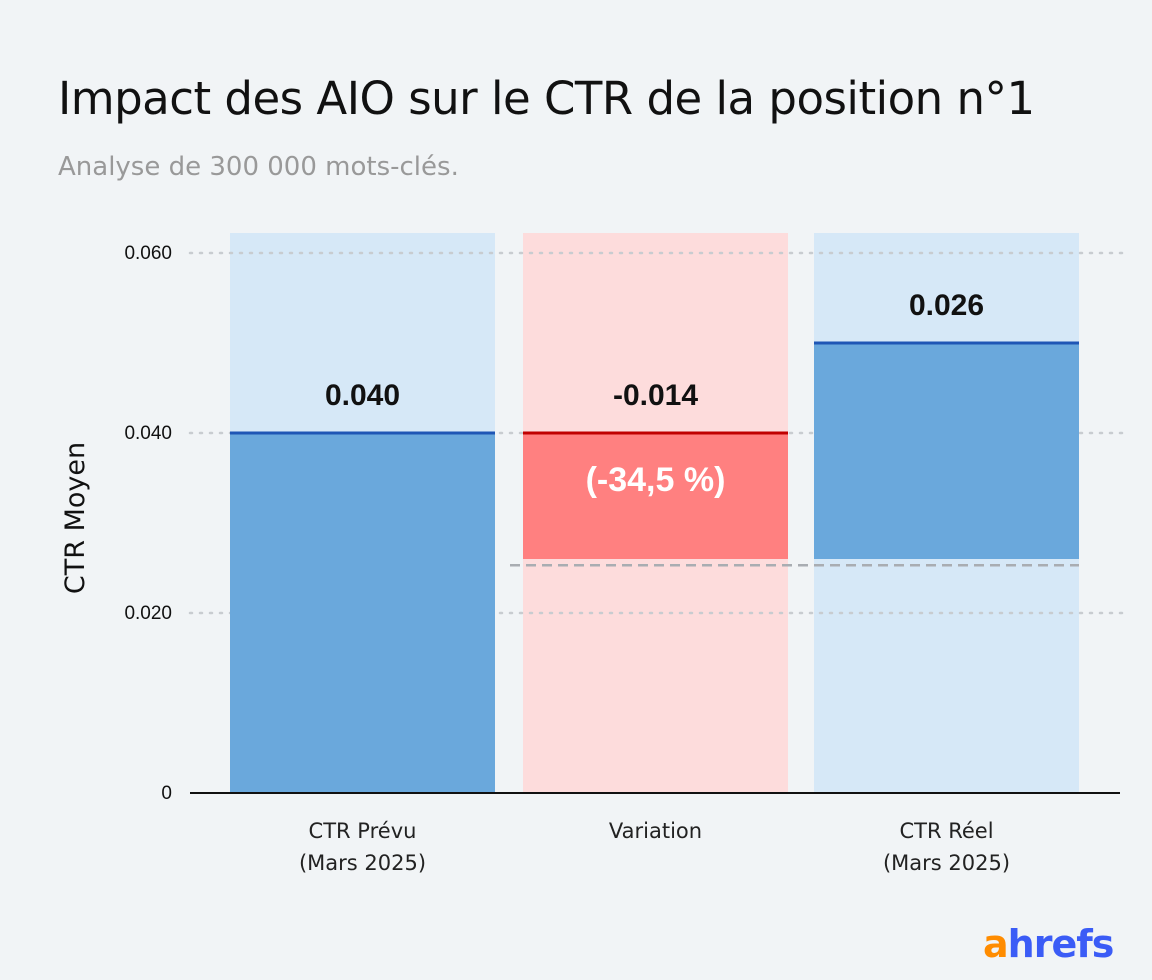 This screenshot has height=980, width=1152. Describe the element at coordinates (946, 305) in the screenshot. I see `data-label: 0.026` at that location.